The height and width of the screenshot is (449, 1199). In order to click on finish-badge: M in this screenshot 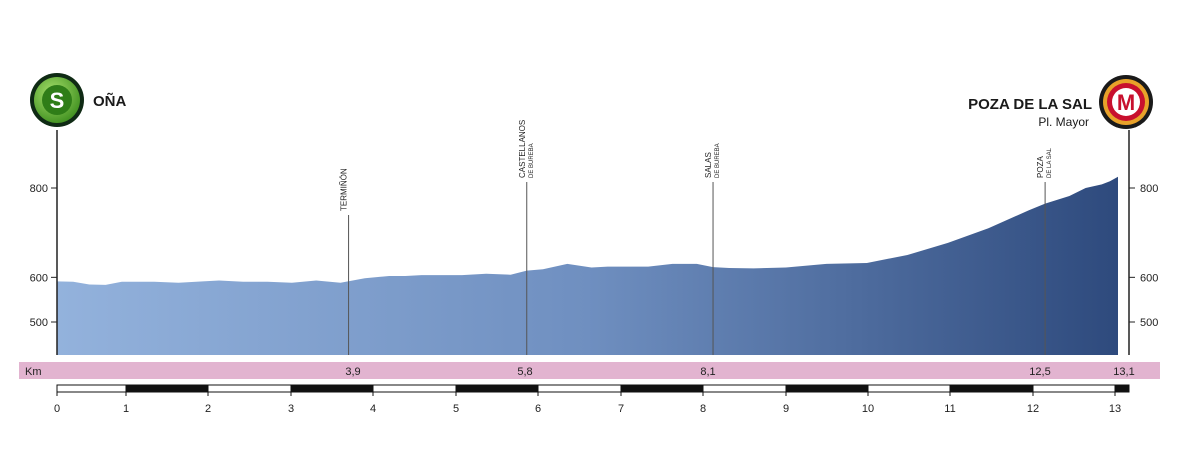, I will do `click(1126, 102)`.